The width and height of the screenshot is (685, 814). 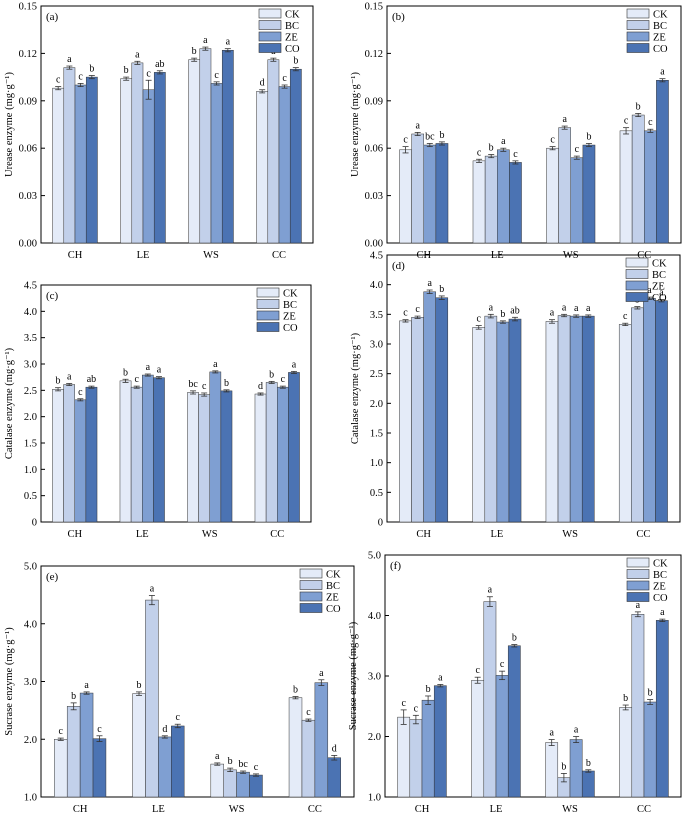 What do you see at coordinates (374, 556) in the screenshot?
I see `y-tick-label: 5.0` at bounding box center [374, 556].